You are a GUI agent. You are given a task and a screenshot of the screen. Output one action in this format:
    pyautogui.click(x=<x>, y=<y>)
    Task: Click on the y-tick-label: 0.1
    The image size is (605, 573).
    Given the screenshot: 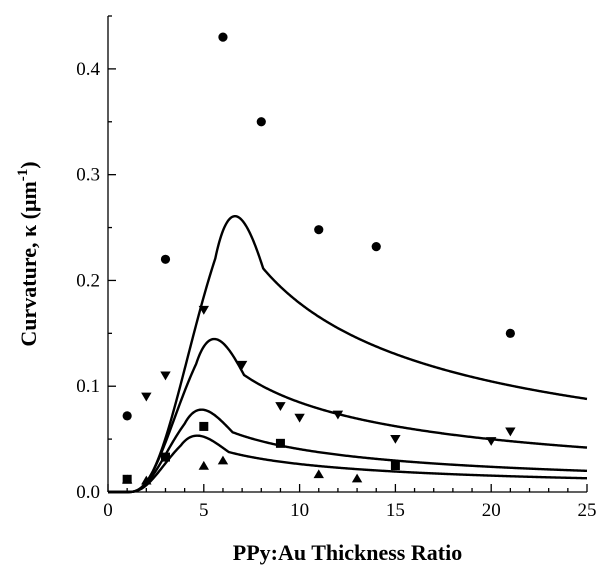 What is the action you would take?
    pyautogui.click(x=88, y=386)
    